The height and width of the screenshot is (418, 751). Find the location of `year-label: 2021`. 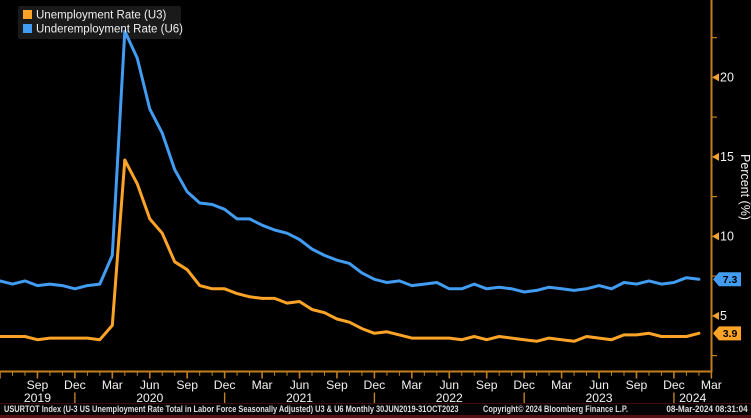

year-label: 2021 is located at coordinates (299, 398).